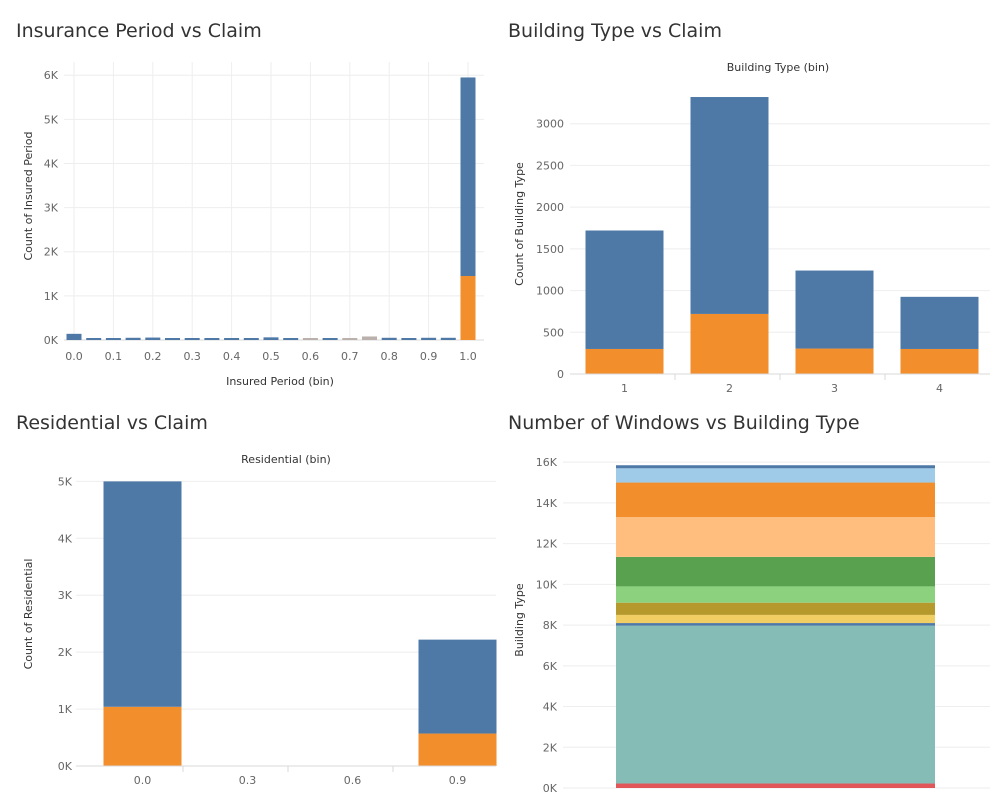 The image size is (1000, 800). I want to click on building-y-tick-label: 0, so click(560, 374).